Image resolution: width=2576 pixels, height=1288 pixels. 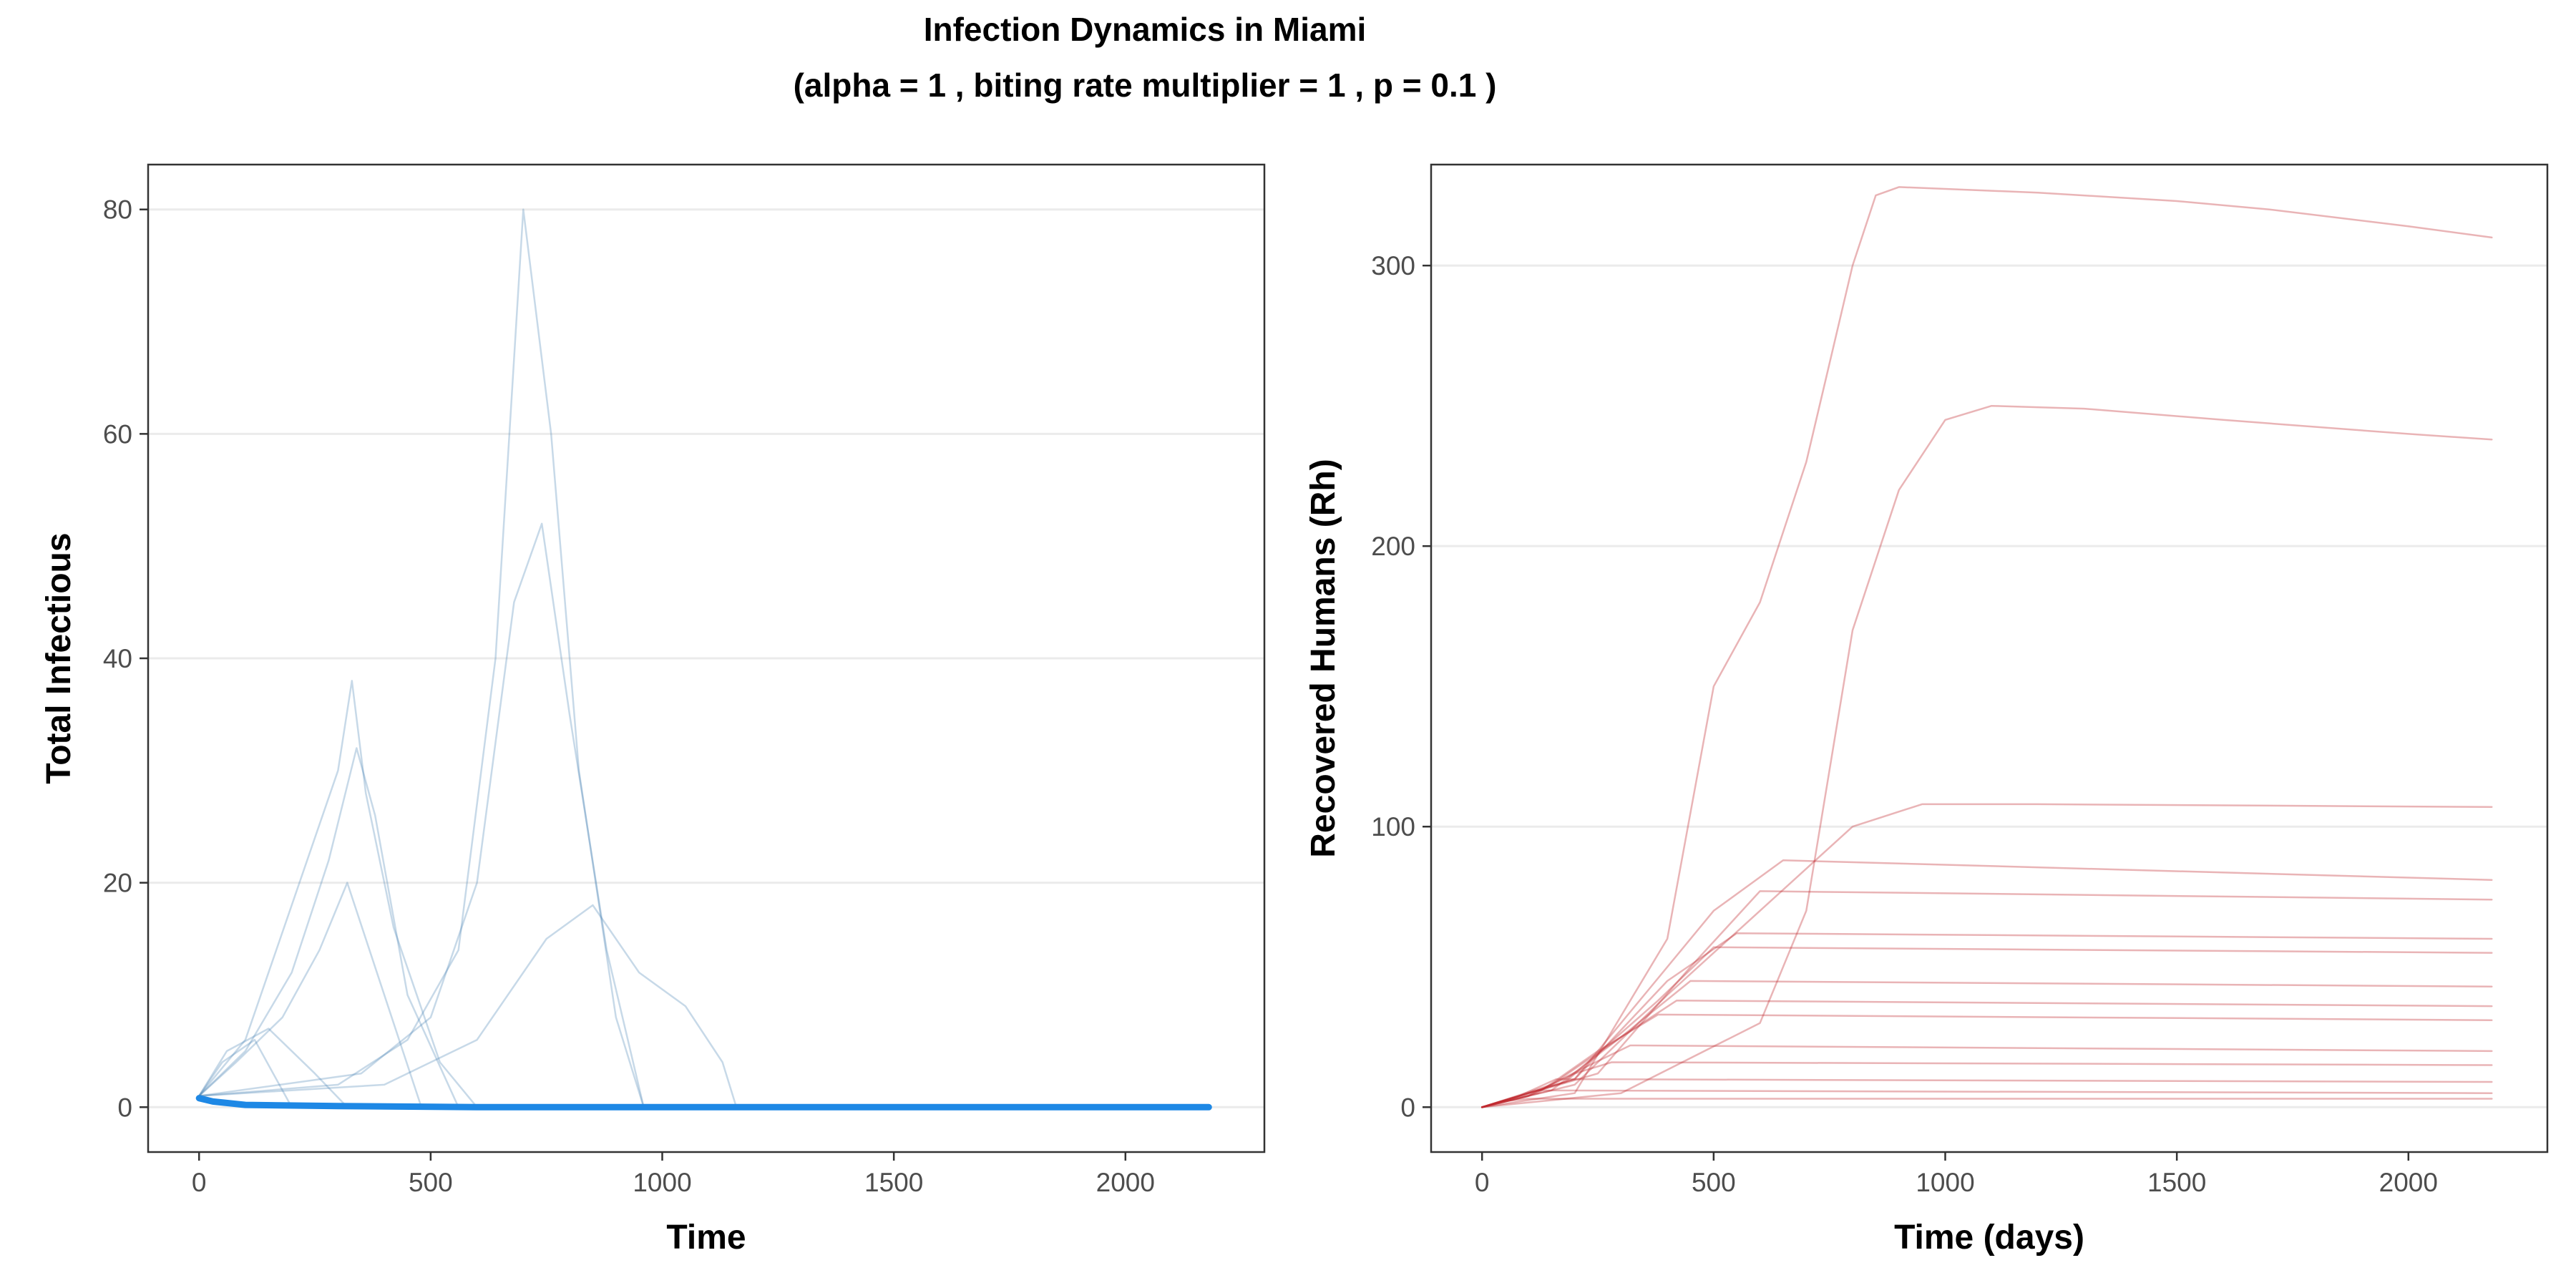 What do you see at coordinates (199, 1182) in the screenshot?
I see `infectious-xtick-label: 0` at bounding box center [199, 1182].